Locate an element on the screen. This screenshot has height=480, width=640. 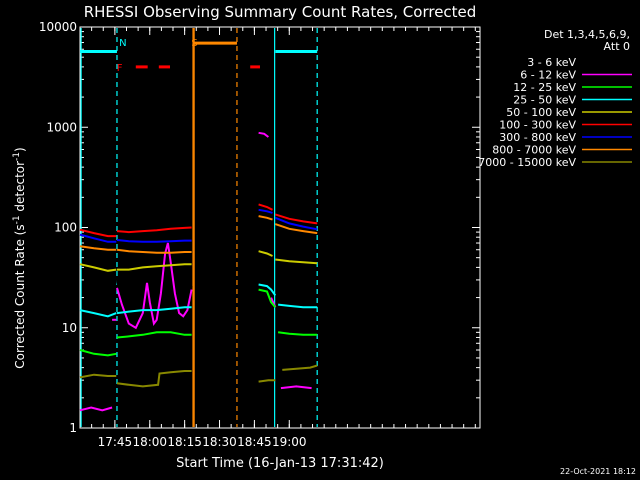
y-tick-label: 100 is located at coordinates (65, 228).